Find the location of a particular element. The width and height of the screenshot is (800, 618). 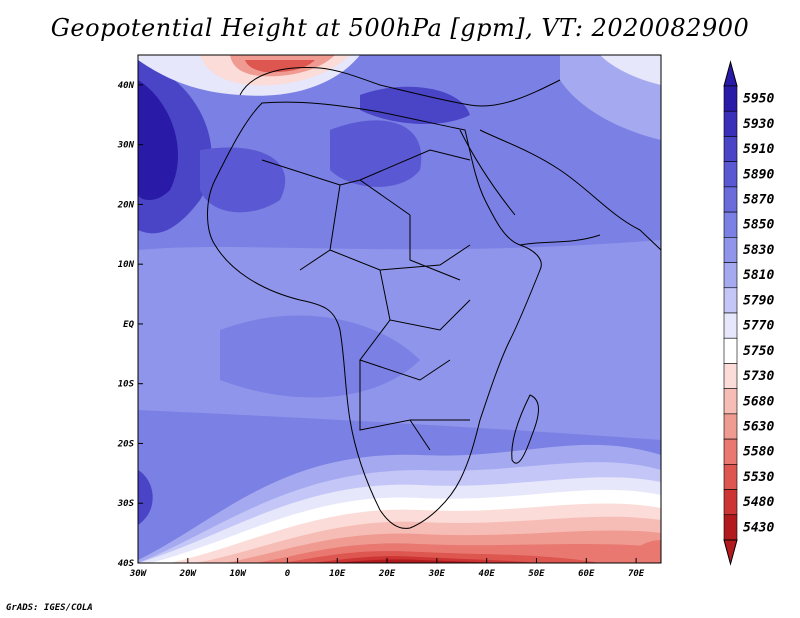

y-tick-label: 40N is located at coordinates (126, 86).